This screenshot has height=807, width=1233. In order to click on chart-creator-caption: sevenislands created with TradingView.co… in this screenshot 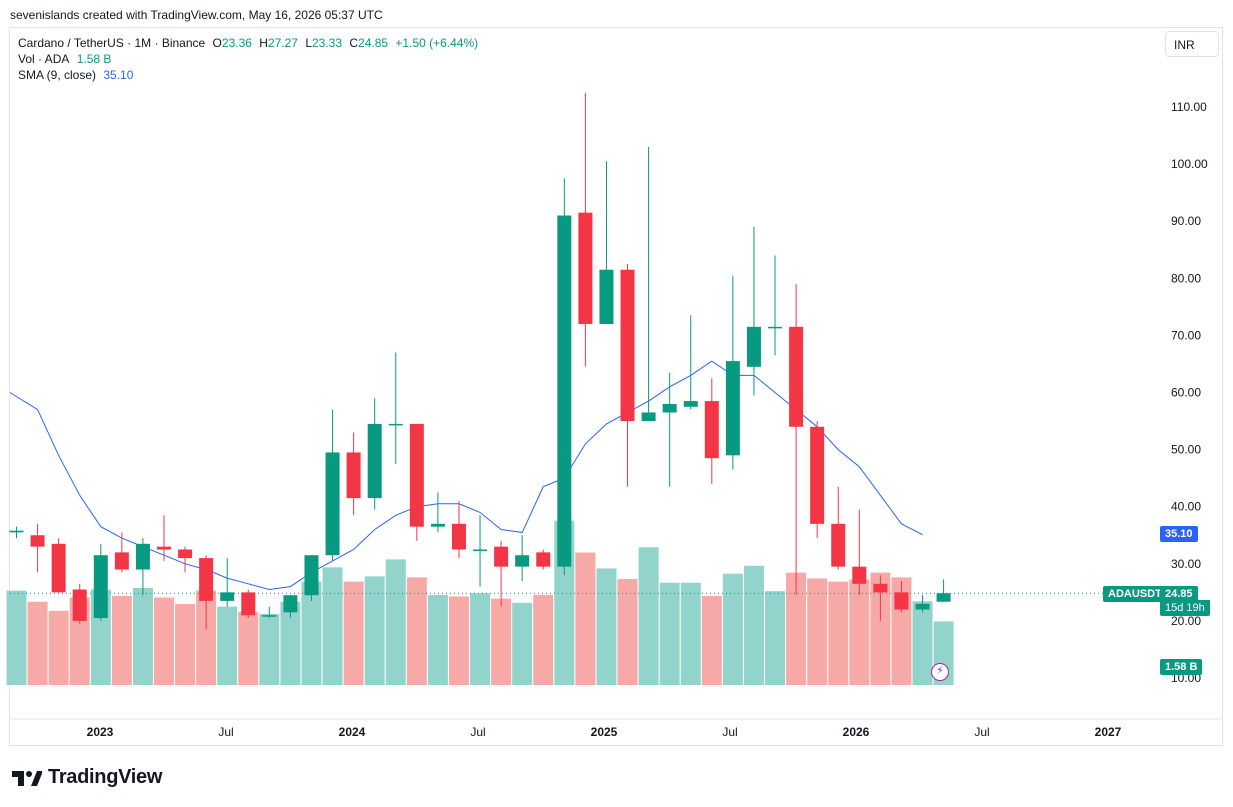, I will do `click(196, 15)`.